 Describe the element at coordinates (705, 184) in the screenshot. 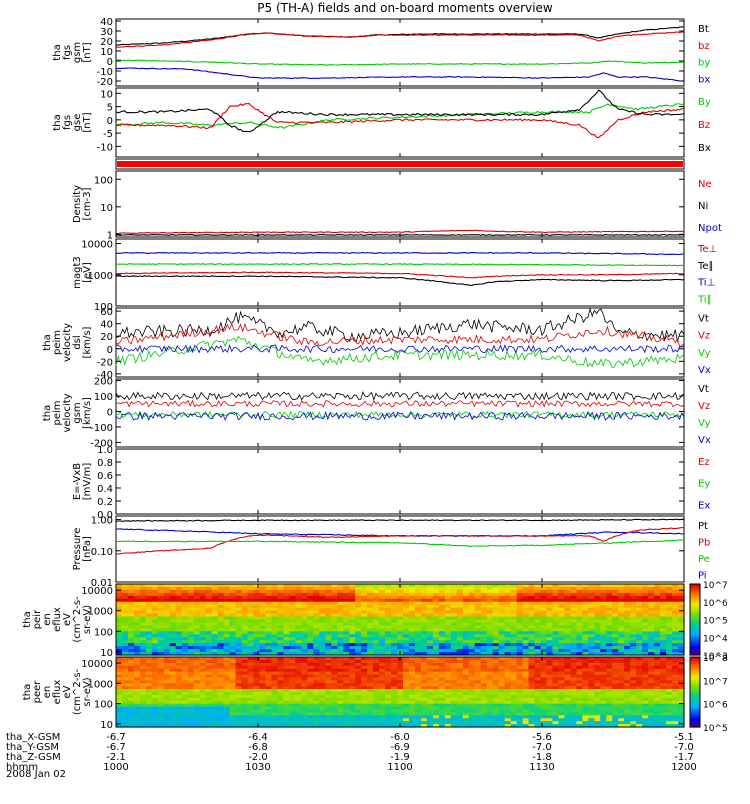

I see `legend-density-Ne: Ne` at that location.